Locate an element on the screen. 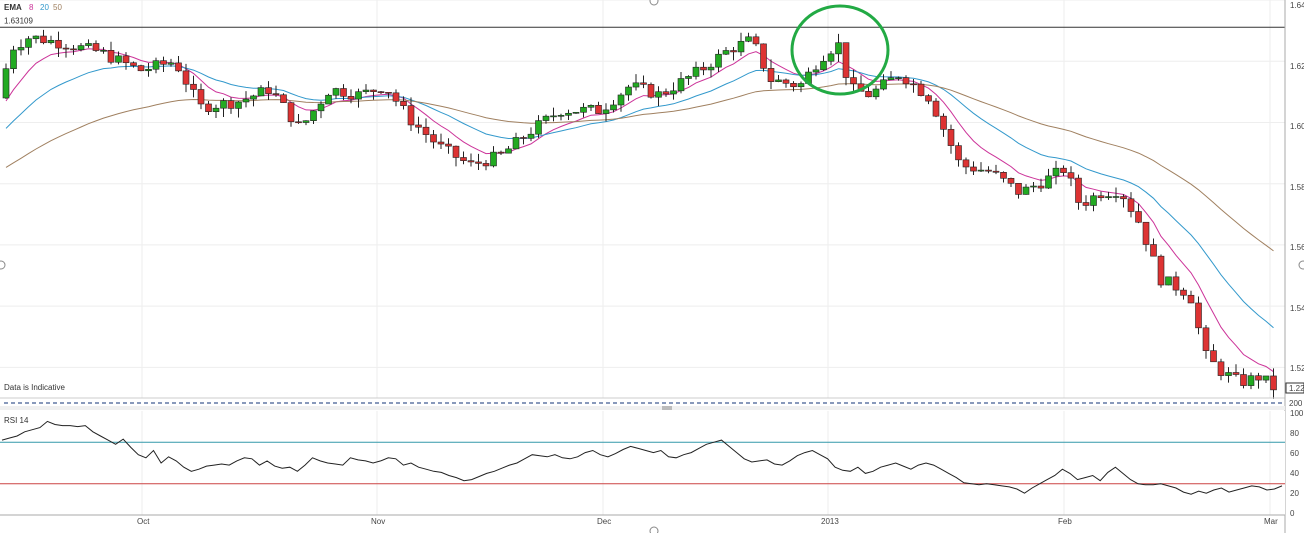 Image resolution: width=1304 pixels, height=533 pixels. right-resize-handle-icon is located at coordinates (1301, 265).